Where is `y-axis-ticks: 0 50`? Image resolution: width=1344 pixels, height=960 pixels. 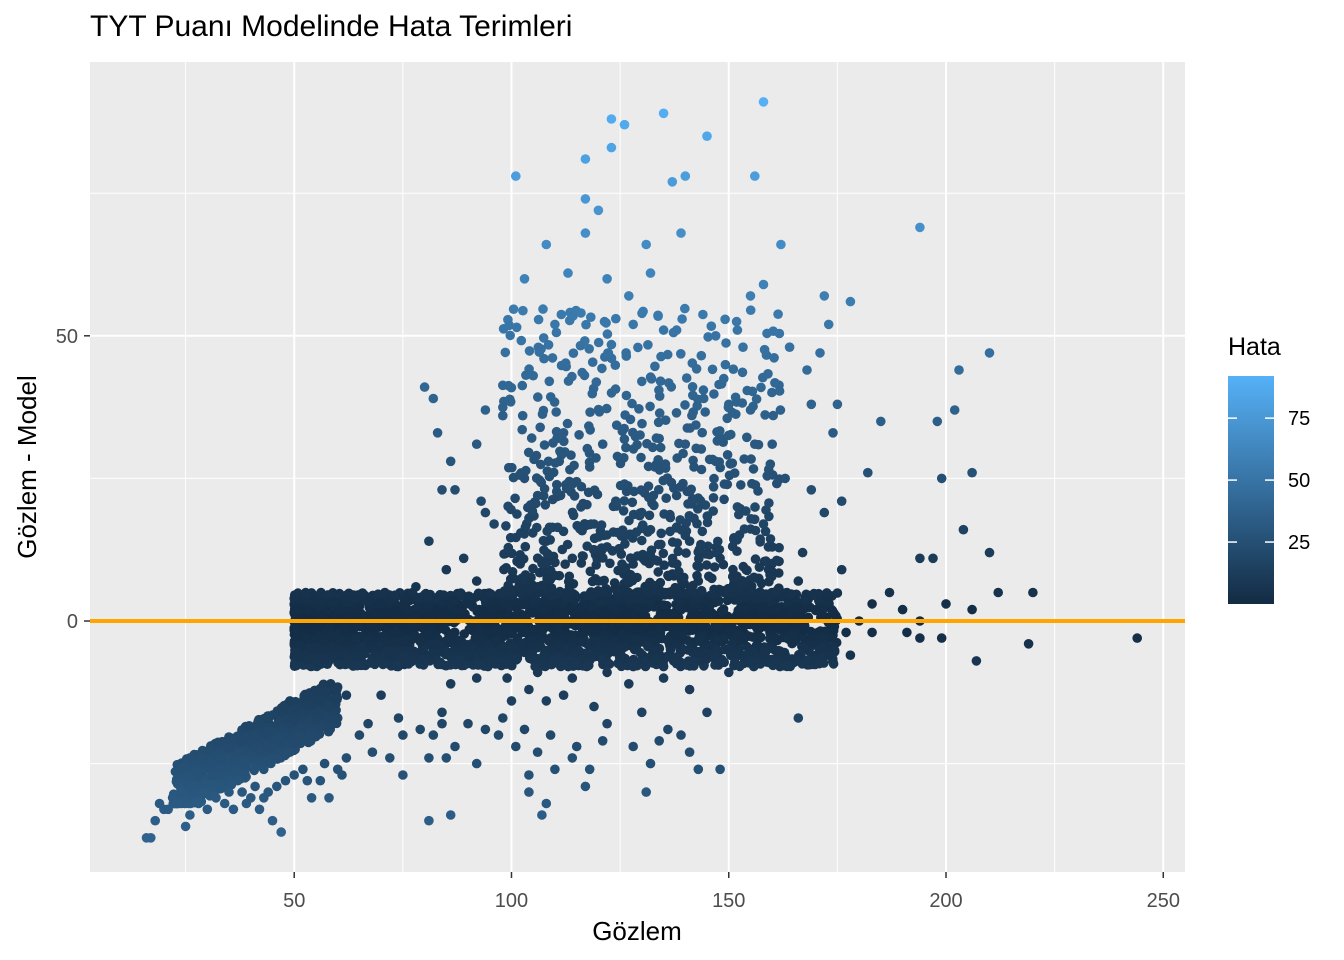
y-axis-ticks: 0 50 is located at coordinates (73, 479).